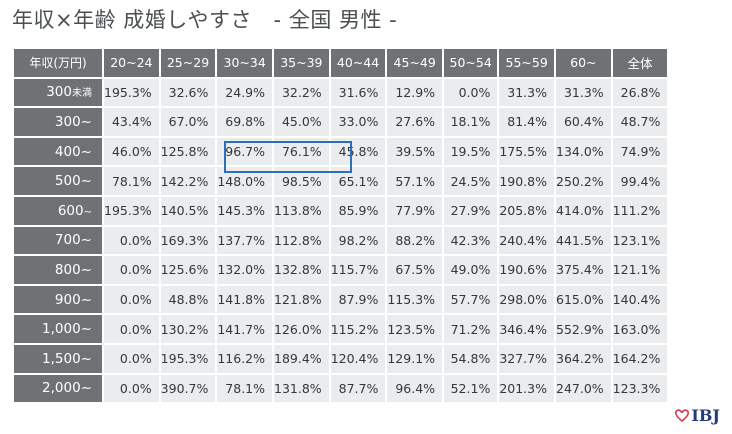 The image size is (732, 434). What do you see at coordinates (471, 299) in the screenshot?
I see `table-cell: 57.7%` at bounding box center [471, 299].